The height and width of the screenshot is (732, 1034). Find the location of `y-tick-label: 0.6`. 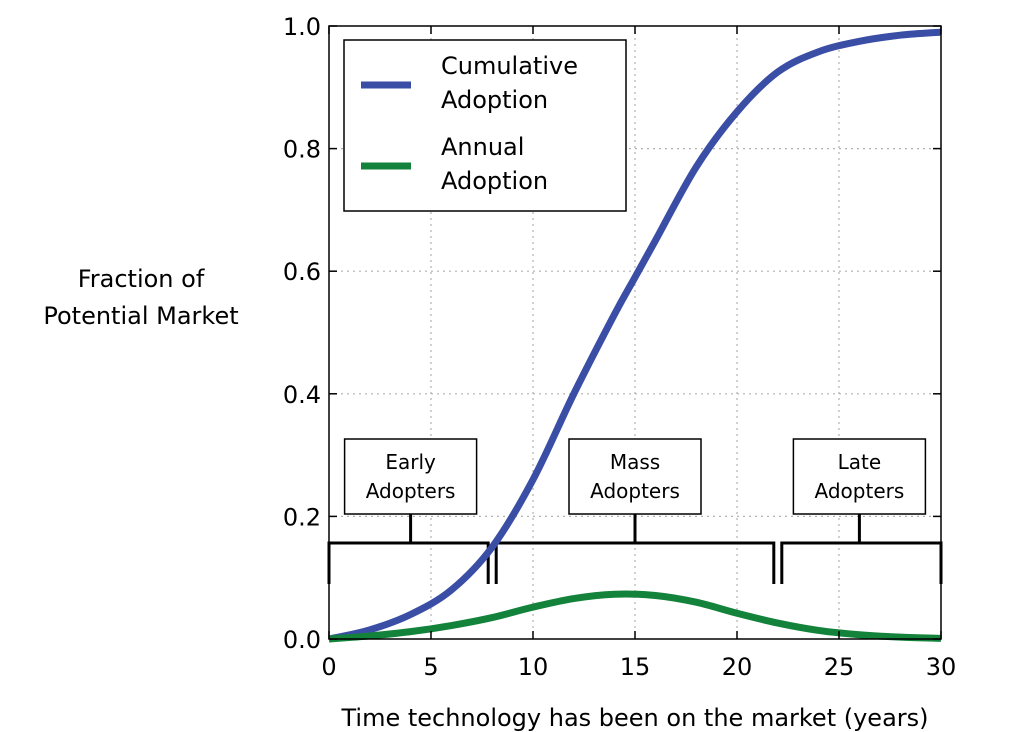

y-tick-label: 0.6 is located at coordinates (302, 272).